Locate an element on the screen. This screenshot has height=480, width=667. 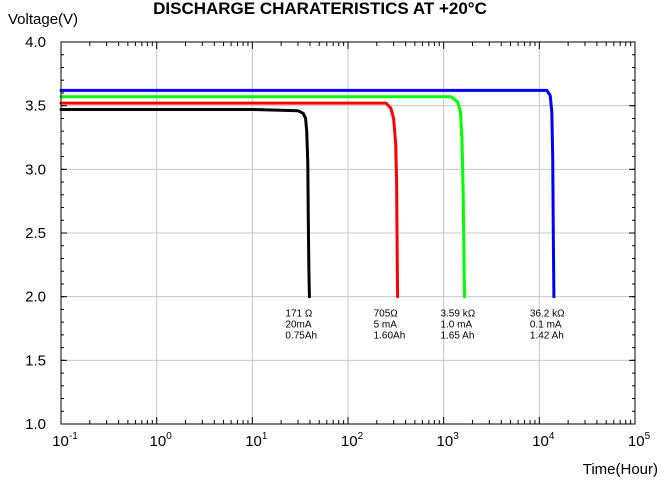
curve-annotation-line: 171 Ω is located at coordinates (298, 314).